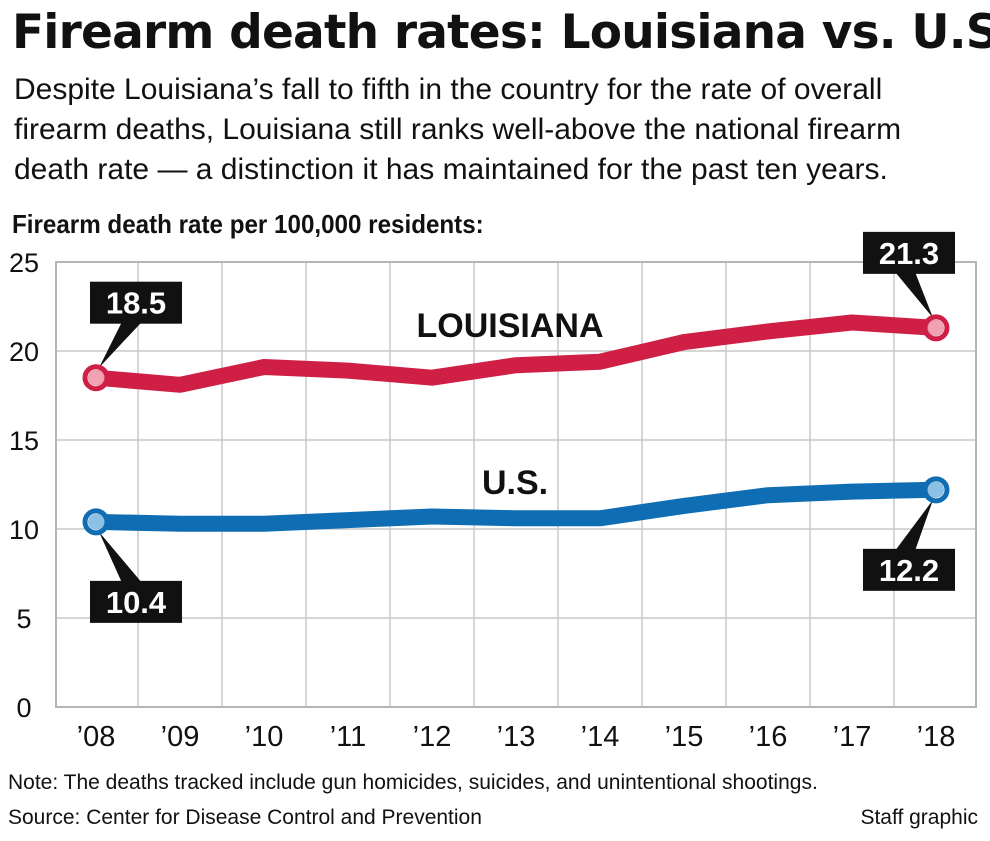  I want to click on y-tick-label: 0, so click(23, 708).